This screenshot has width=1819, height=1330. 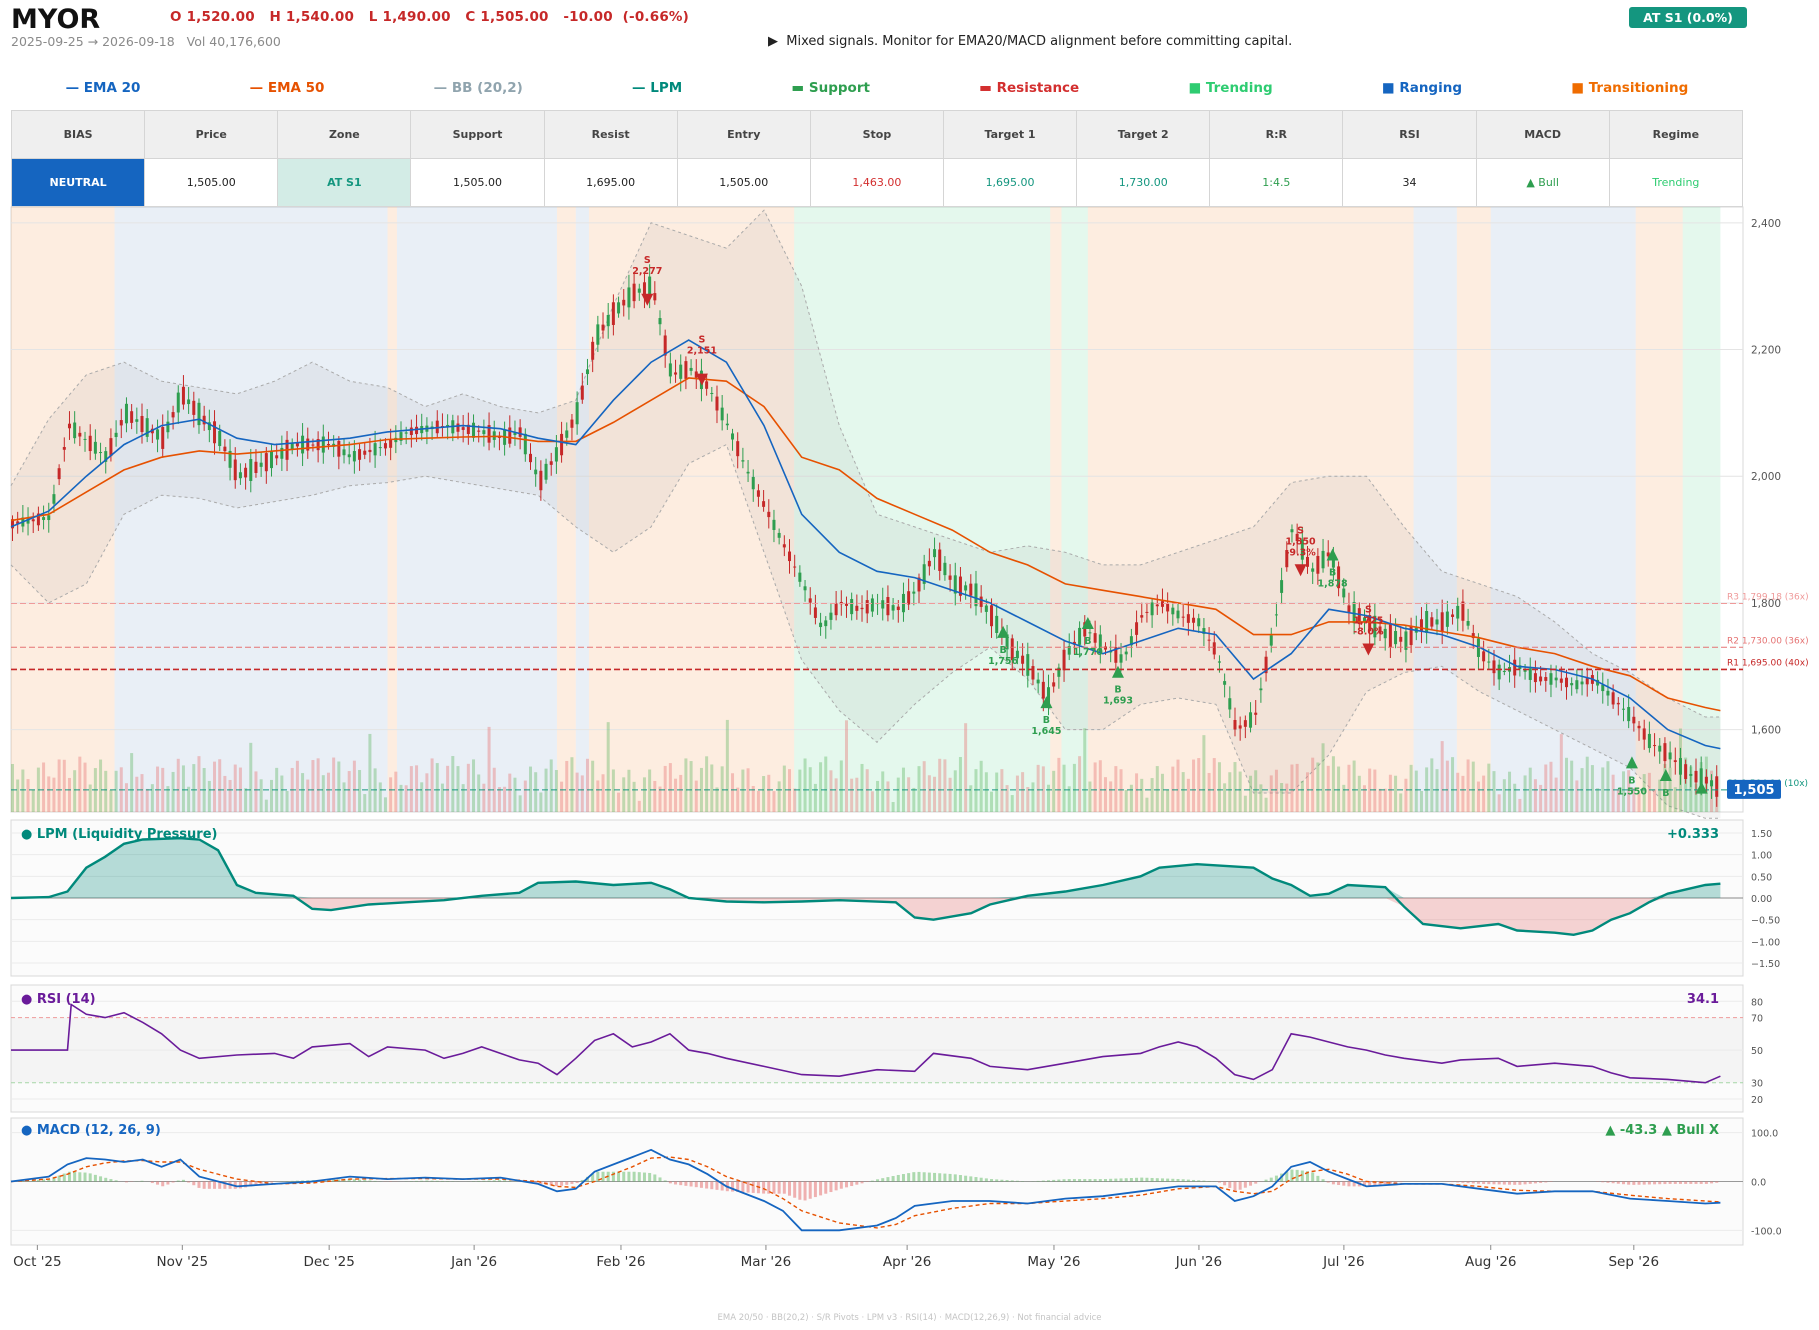 I want to click on legend-ema20: — EMA 20, so click(x=103, y=88).